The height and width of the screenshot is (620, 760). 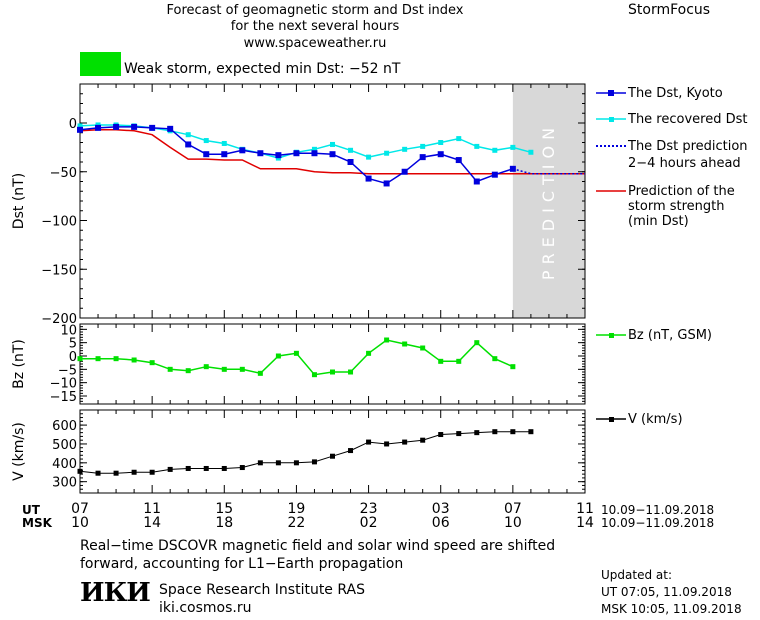 What do you see at coordinates (152, 509) in the screenshot?
I see `ut-tick-label: 11` at bounding box center [152, 509].